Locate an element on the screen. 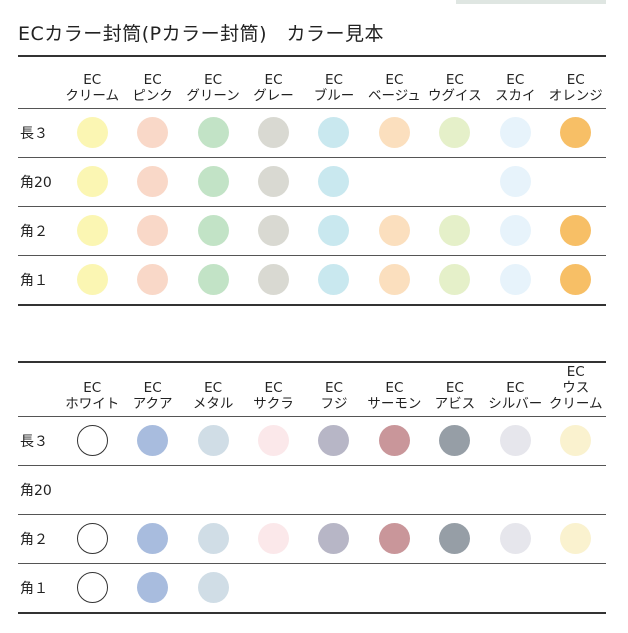 This screenshot has height=633, width=628. color-column-header: EC ベージュ is located at coordinates (394, 82).